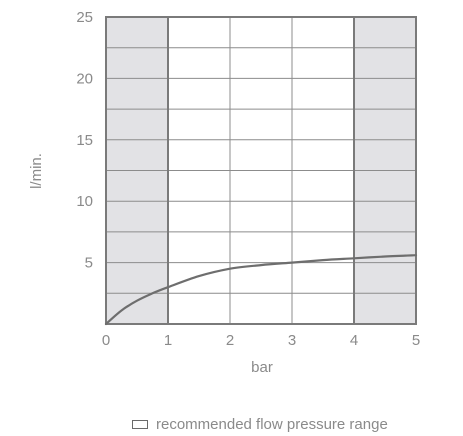 Image resolution: width=463 pixels, height=436 pixels. What do you see at coordinates (272, 424) in the screenshot?
I see `legend-label: recommended flow pressure range` at bounding box center [272, 424].